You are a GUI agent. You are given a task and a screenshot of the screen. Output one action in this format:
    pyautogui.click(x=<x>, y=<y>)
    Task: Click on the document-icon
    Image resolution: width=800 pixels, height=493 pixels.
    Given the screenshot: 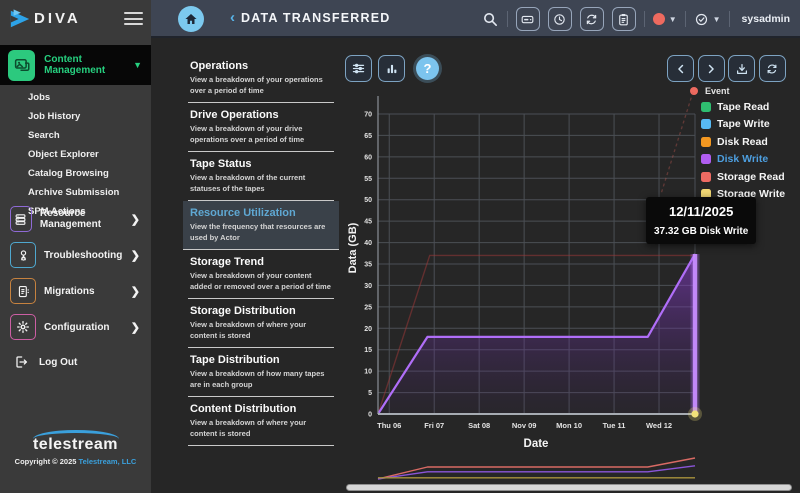 What is the action you would take?
    pyautogui.click(x=23, y=291)
    